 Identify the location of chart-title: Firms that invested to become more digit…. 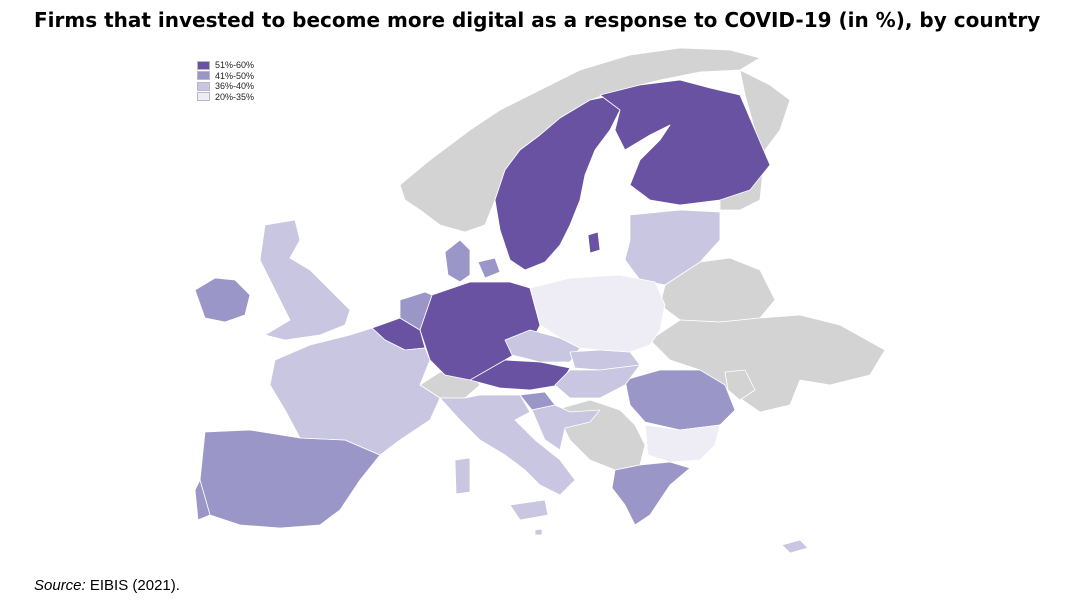
(537, 20).